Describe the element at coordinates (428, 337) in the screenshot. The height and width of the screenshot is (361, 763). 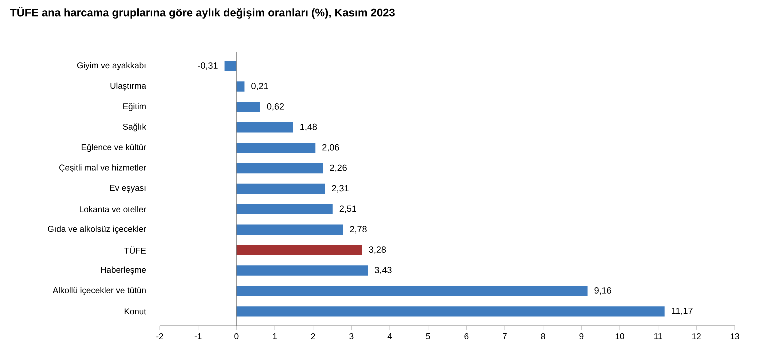
I see `x-tick-label: 5` at that location.